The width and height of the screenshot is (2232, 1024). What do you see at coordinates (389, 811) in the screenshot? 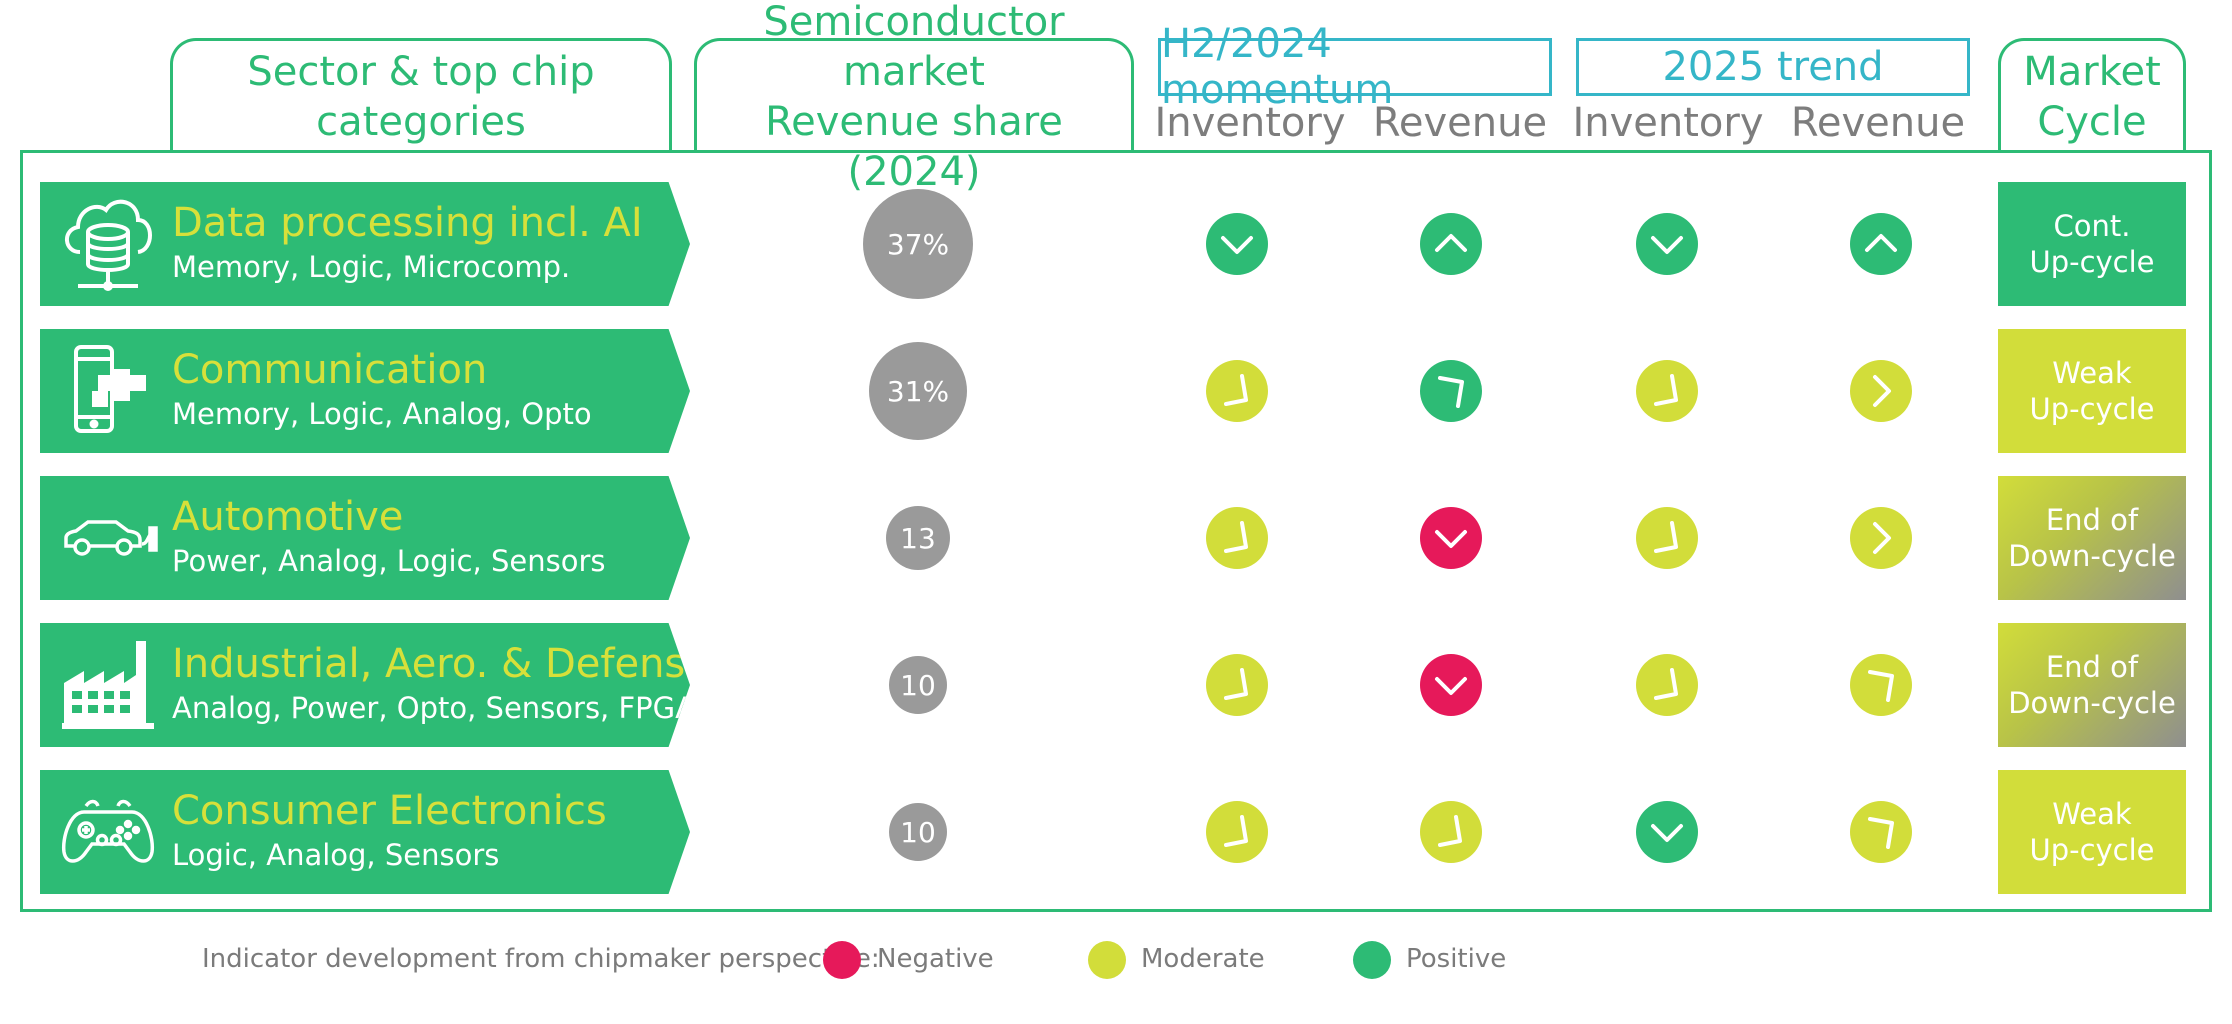
I see `sector-title: Consumer Electronics` at bounding box center [389, 811].